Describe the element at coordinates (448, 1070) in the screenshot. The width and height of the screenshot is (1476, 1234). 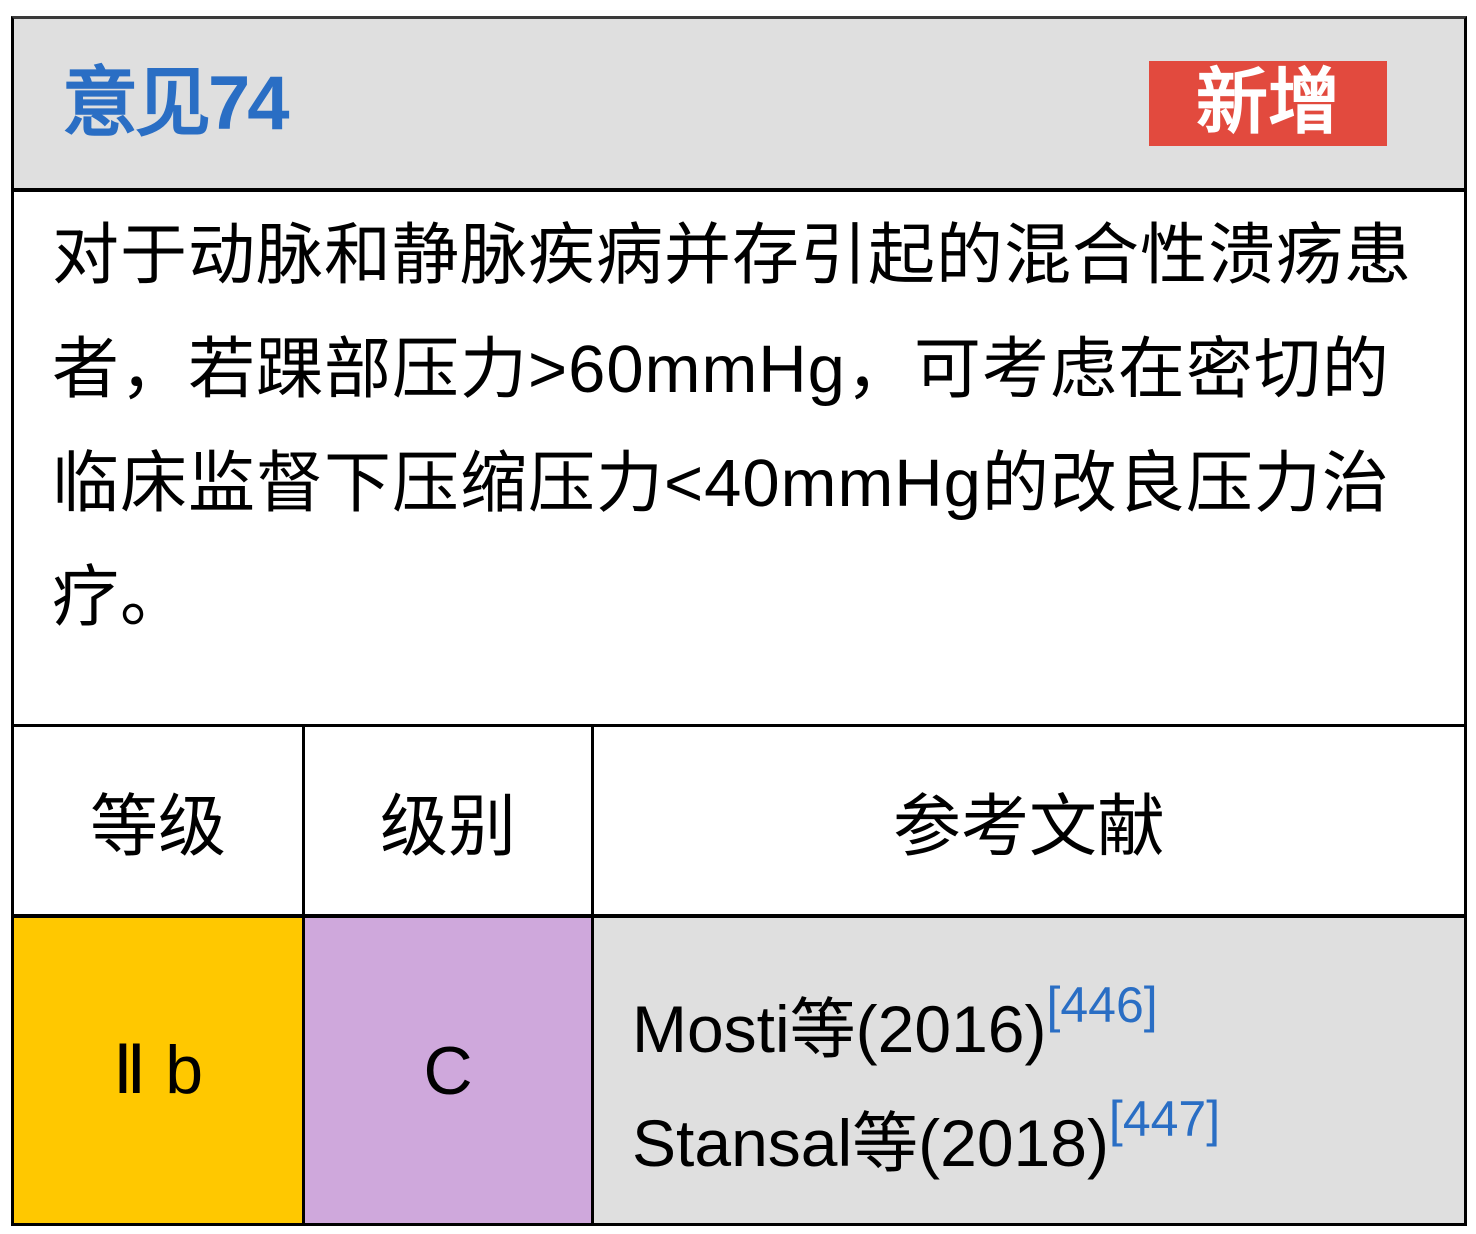
I see `level-value: C` at that location.